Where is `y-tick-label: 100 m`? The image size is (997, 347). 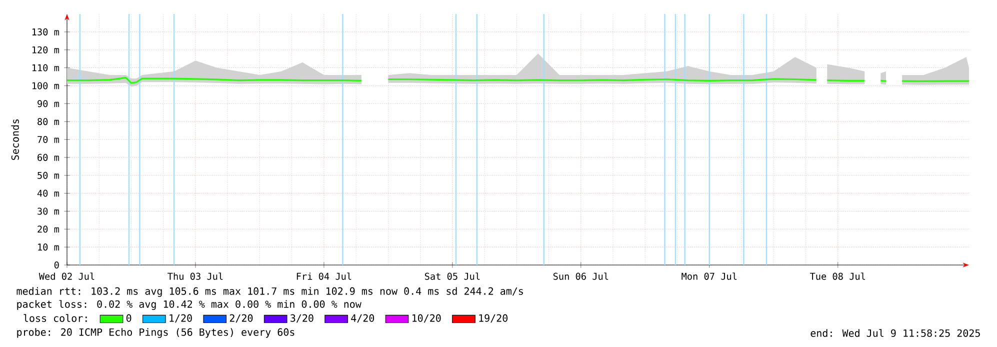 y-tick-label: 100 m is located at coordinates (45, 86).